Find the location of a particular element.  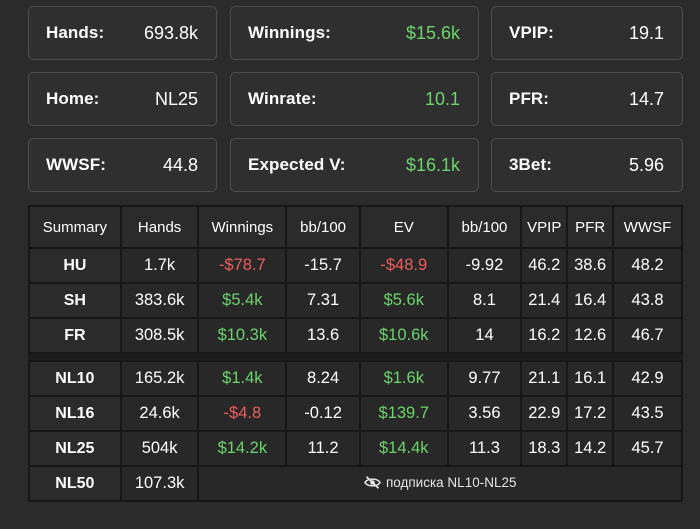

stat-value: 5.96 is located at coordinates (646, 164).